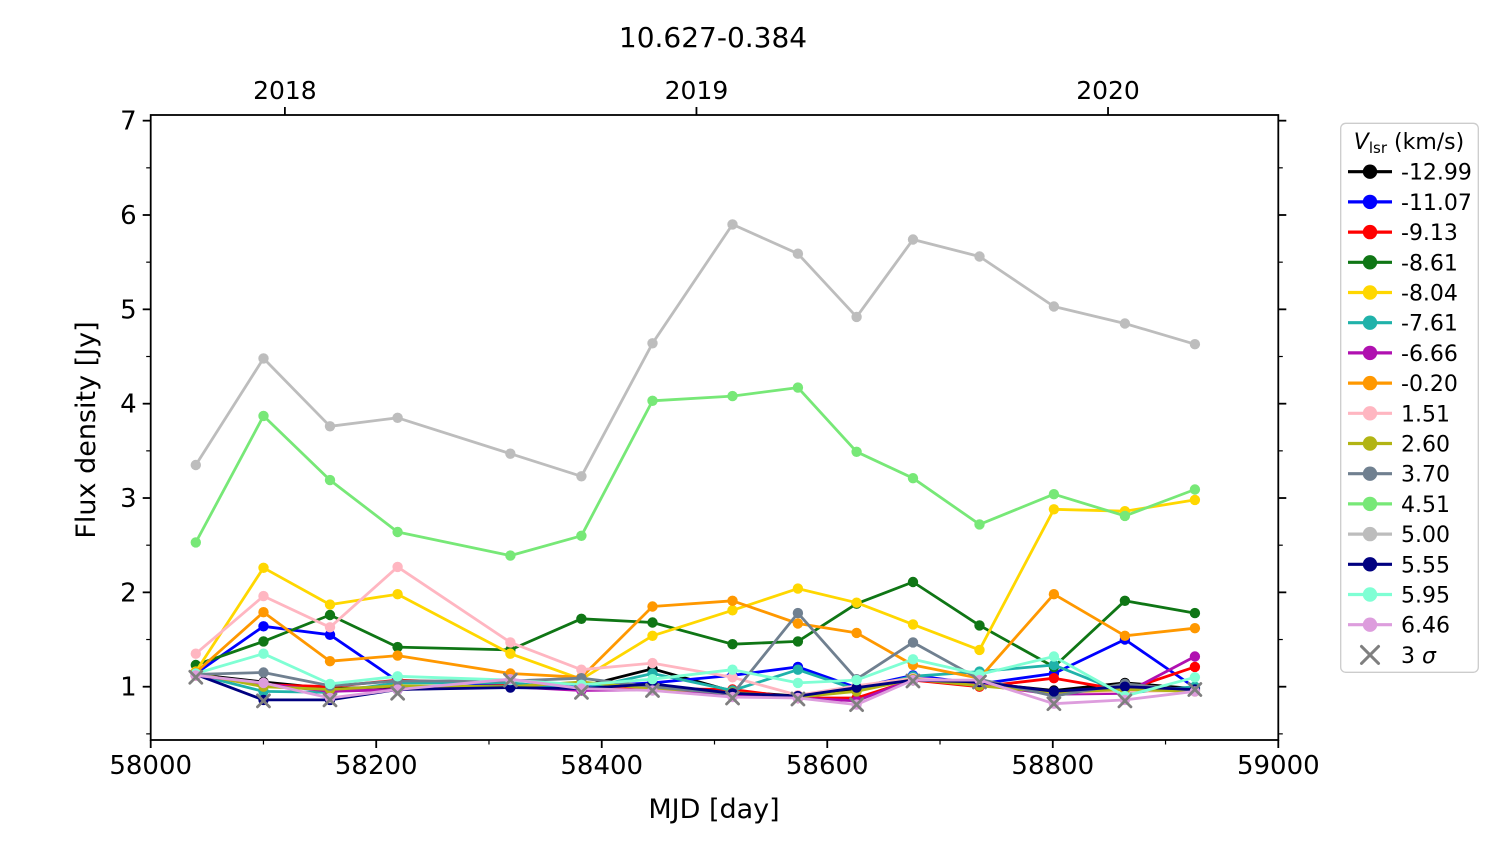  What do you see at coordinates (86, 429) in the screenshot?
I see `y-axis-title: Flux density [Jy]` at bounding box center [86, 429].